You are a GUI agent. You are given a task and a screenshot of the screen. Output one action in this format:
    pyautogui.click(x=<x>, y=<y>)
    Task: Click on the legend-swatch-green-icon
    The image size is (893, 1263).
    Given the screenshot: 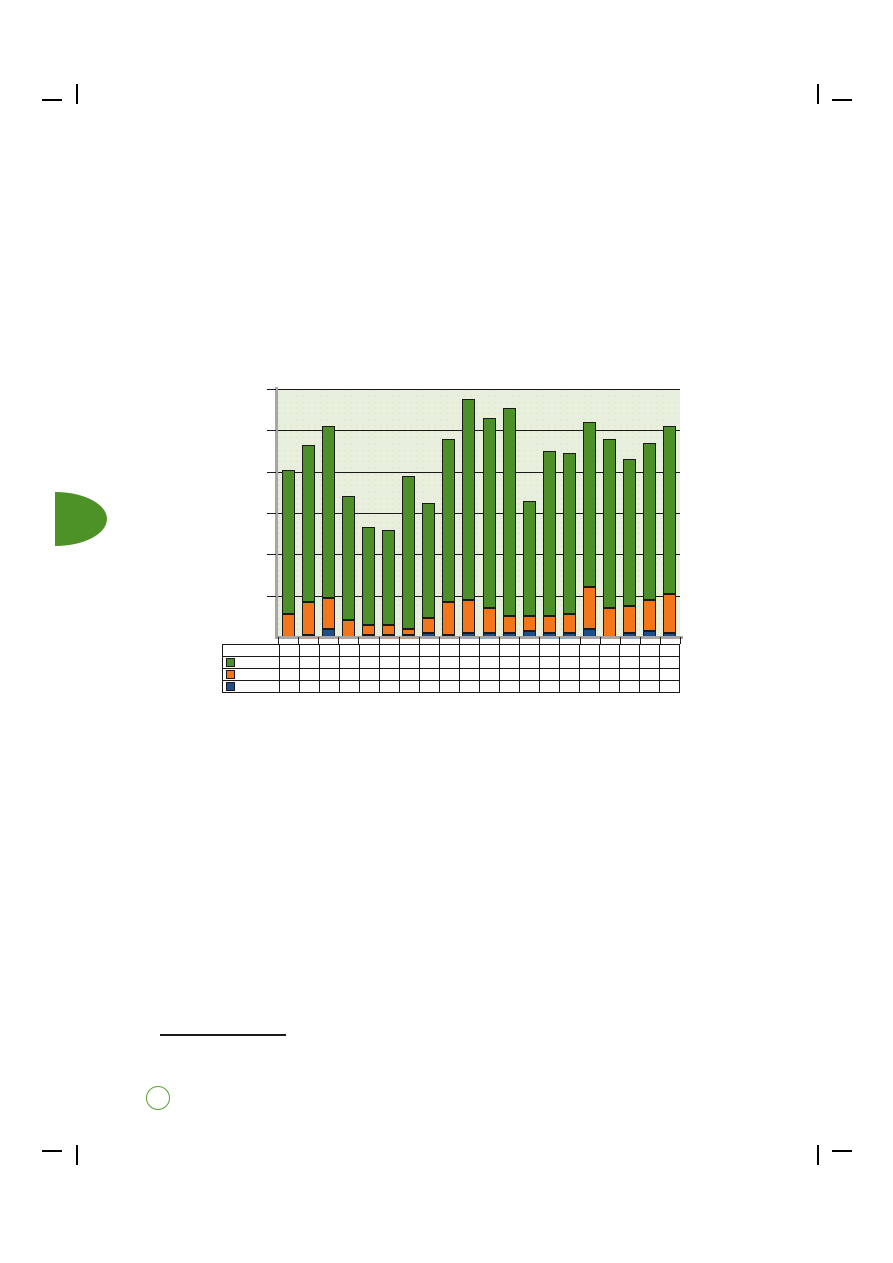 What is the action you would take?
    pyautogui.click(x=230, y=662)
    